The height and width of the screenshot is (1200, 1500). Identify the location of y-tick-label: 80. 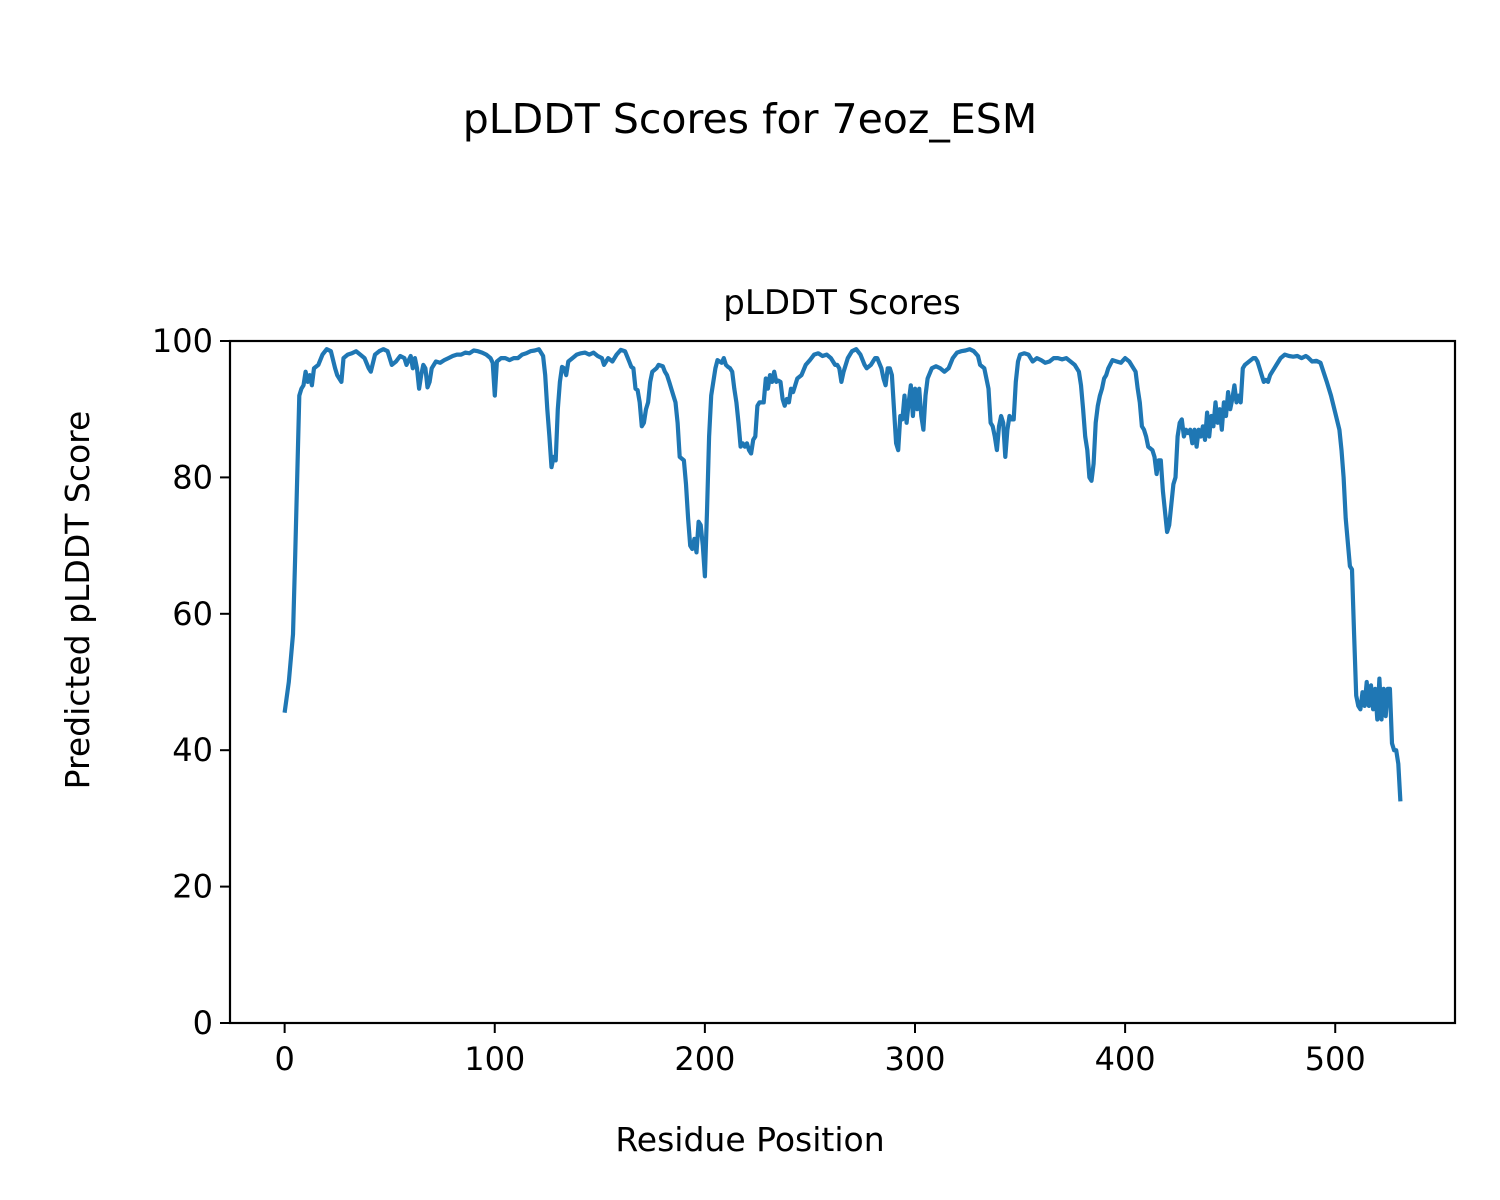
(192, 477).